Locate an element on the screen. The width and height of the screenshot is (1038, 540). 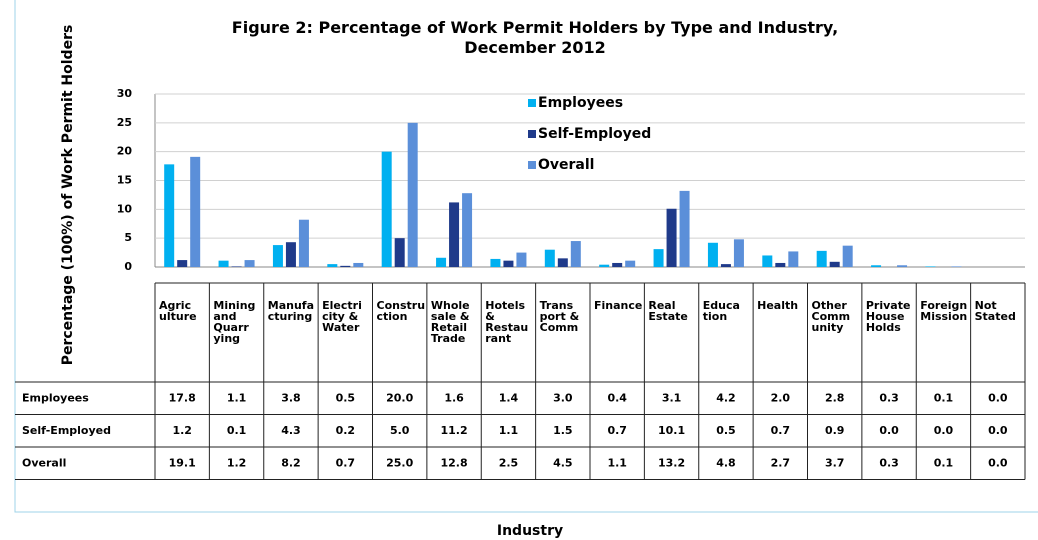
table-value: 2.5 is located at coordinates (509, 462).